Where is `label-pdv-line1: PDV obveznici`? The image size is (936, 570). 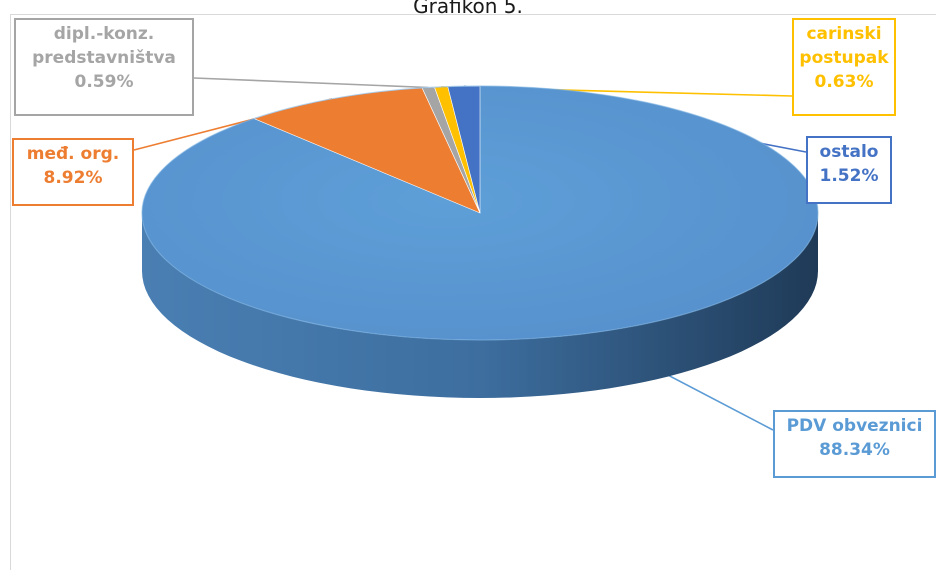 label-pdv-line1: PDV obveznici is located at coordinates (854, 426).